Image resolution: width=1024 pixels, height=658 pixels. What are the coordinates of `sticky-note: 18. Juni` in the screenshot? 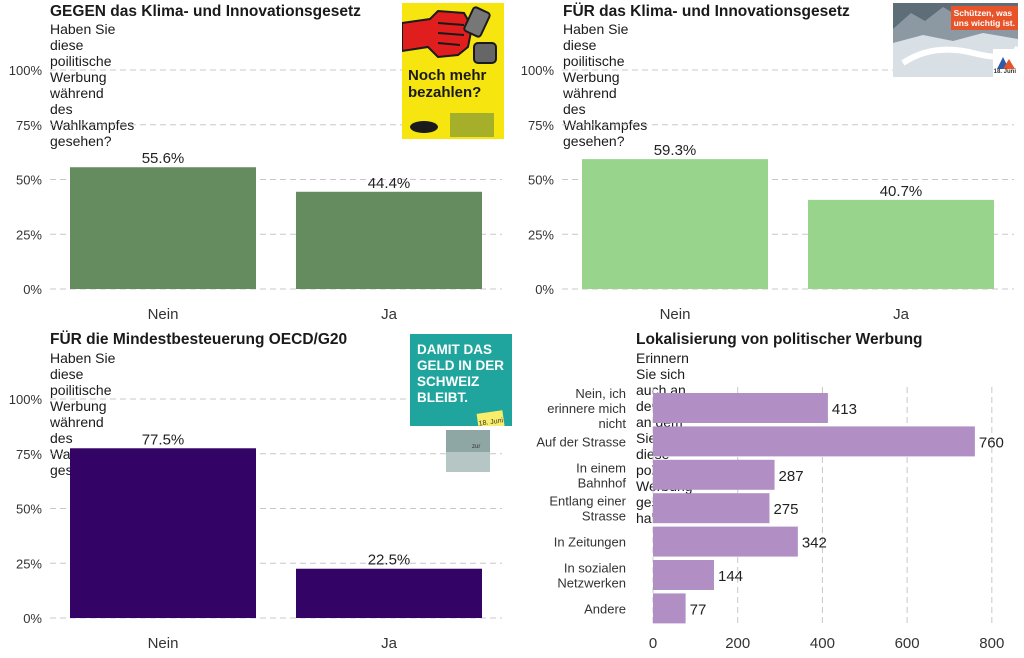 It's located at (491, 418).